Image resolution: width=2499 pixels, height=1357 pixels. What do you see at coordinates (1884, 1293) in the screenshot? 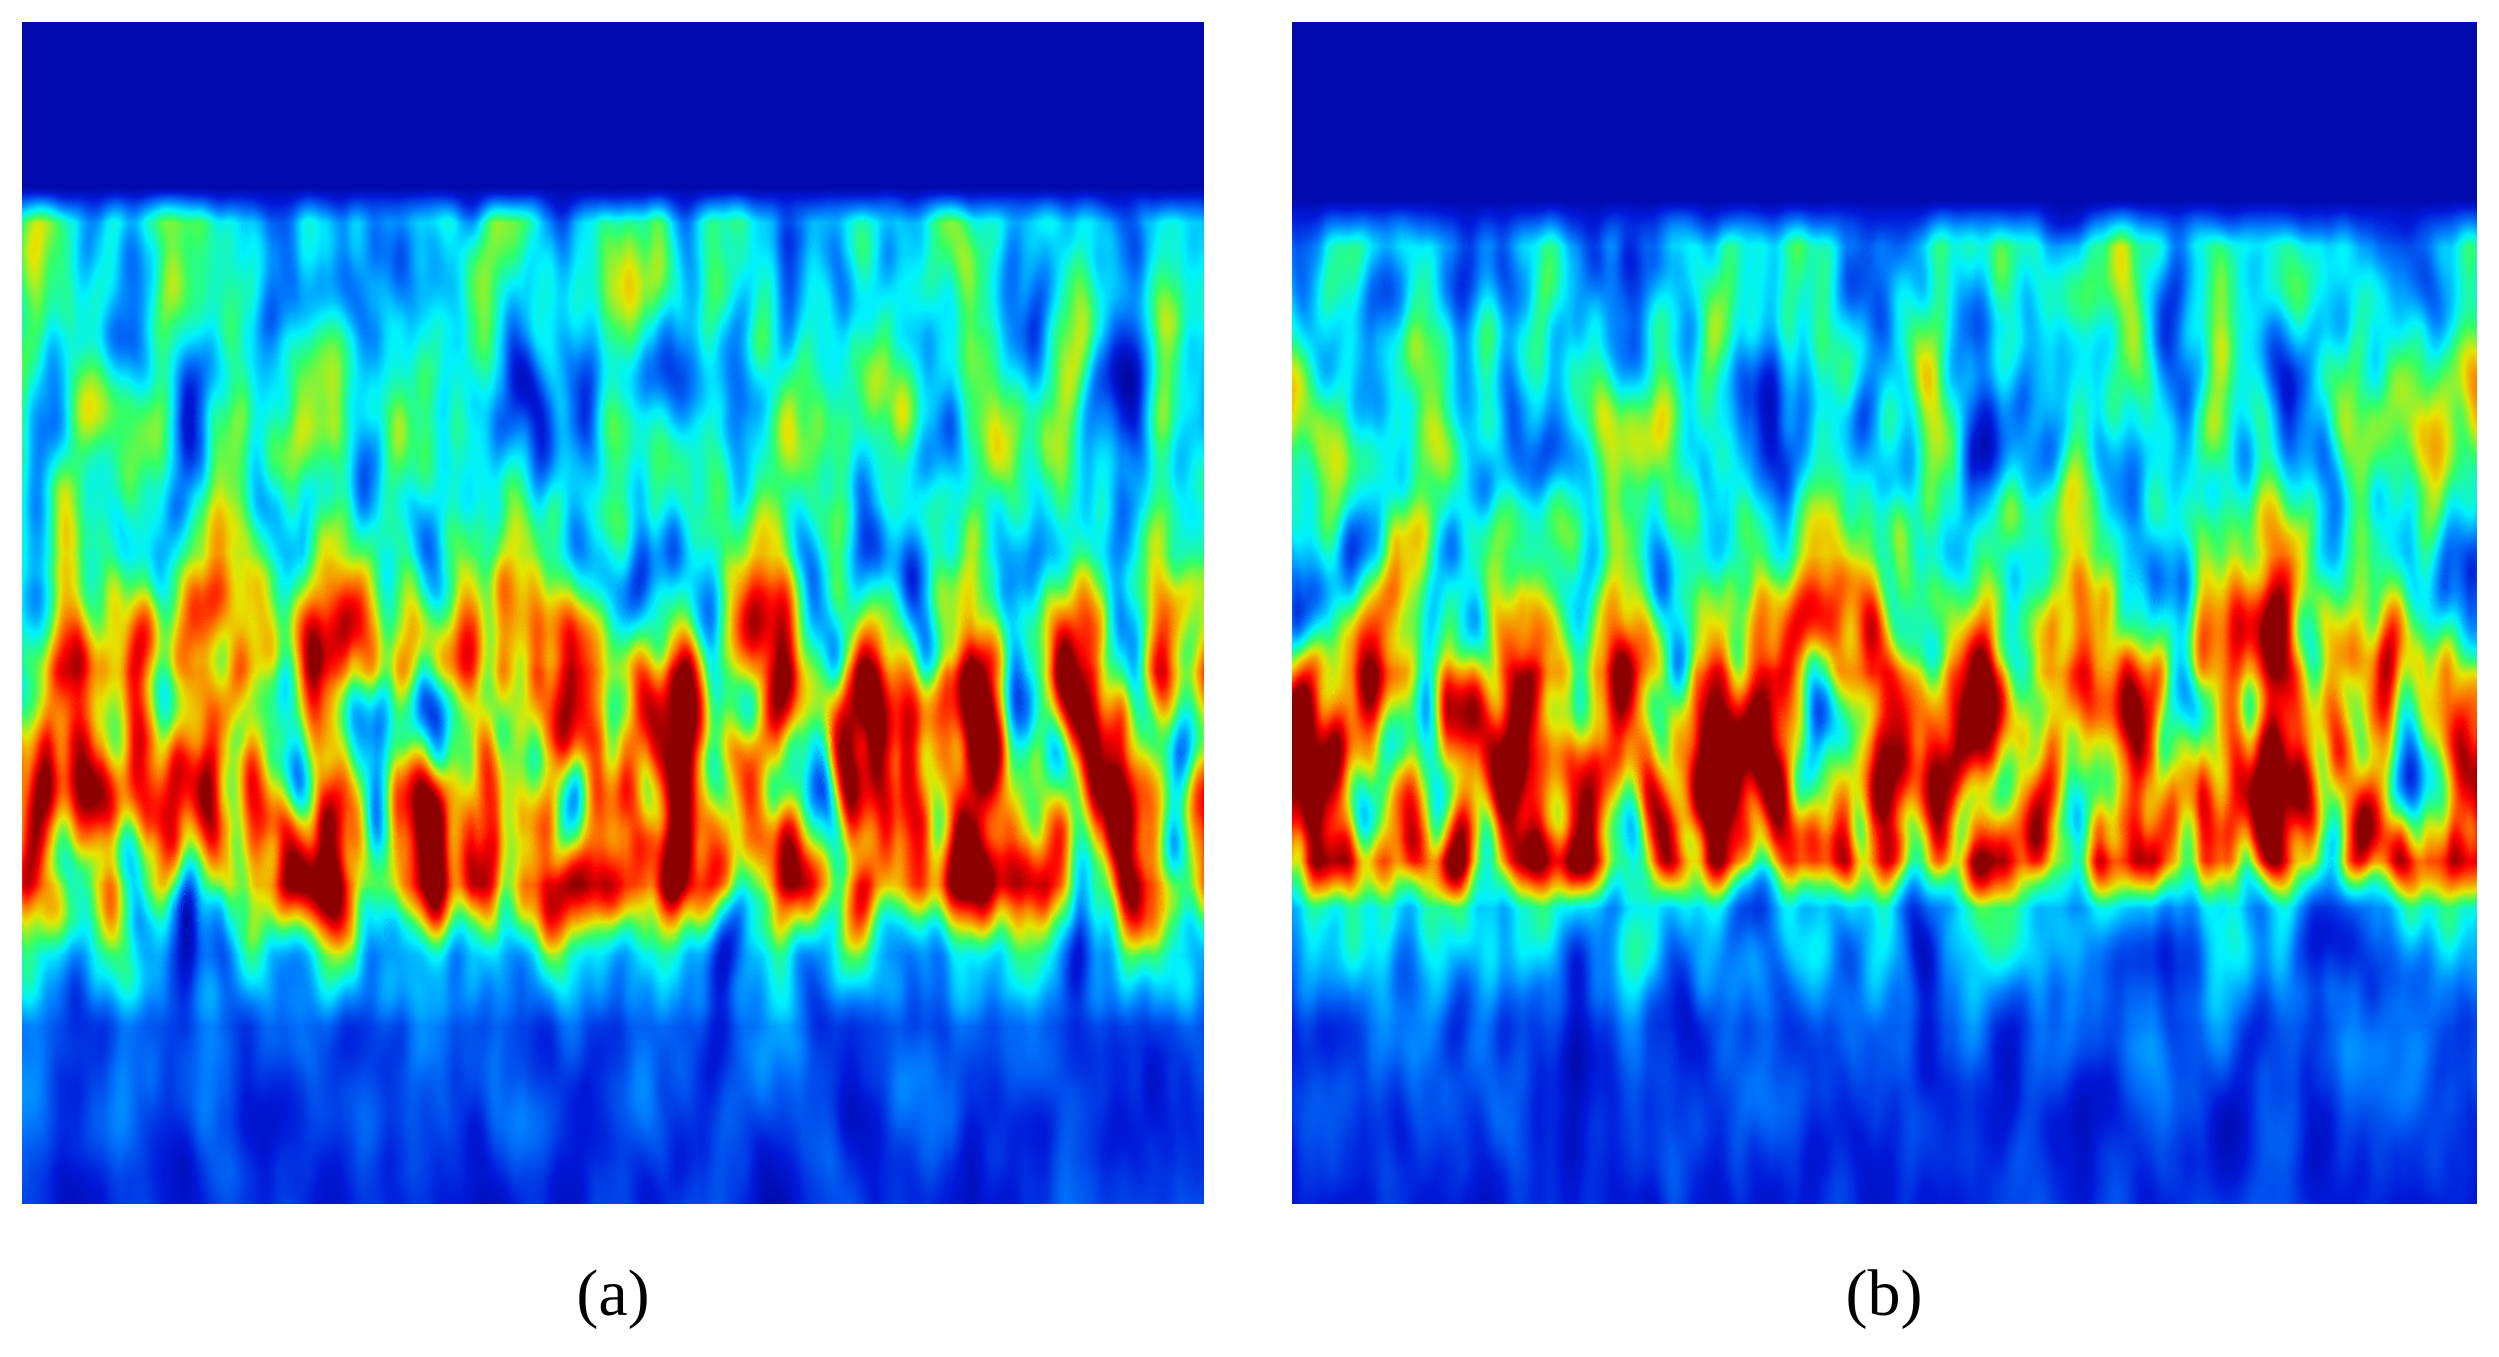
I see `panel-label: (b)` at bounding box center [1884, 1293].